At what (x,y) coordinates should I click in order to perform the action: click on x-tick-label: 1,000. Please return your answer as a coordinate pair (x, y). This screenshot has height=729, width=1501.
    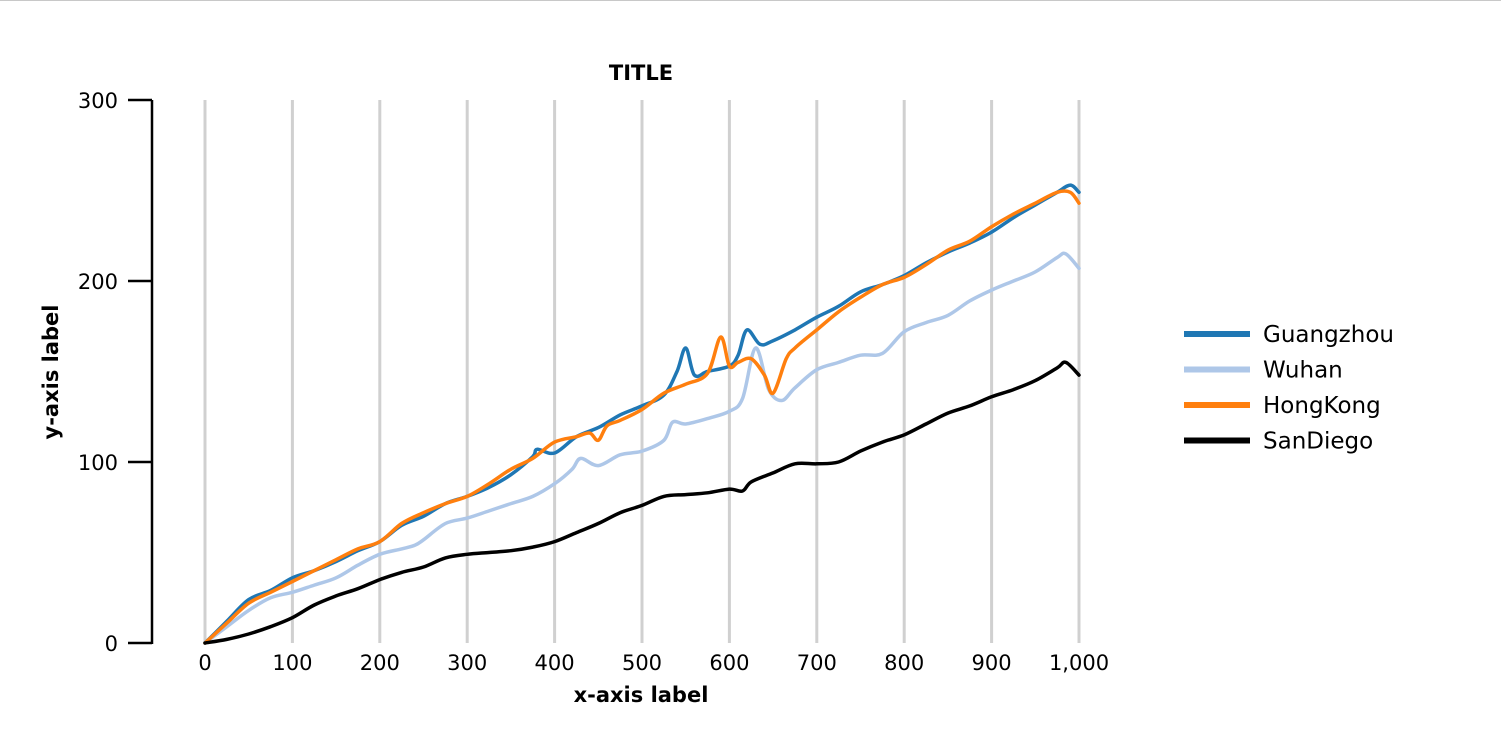
    Looking at the image, I should click on (1079, 663).